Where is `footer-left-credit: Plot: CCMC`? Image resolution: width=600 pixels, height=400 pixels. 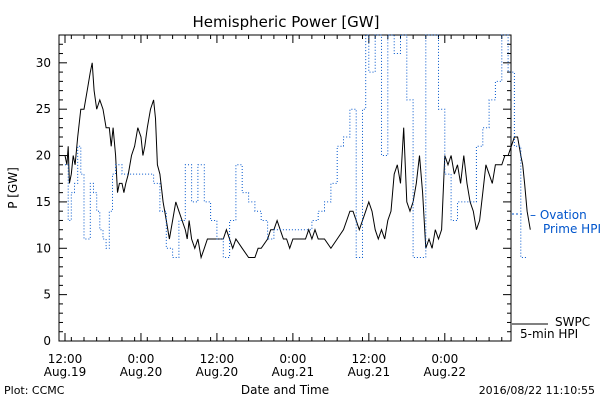
footer-left-credit: Plot: CCMC is located at coordinates (34, 390).